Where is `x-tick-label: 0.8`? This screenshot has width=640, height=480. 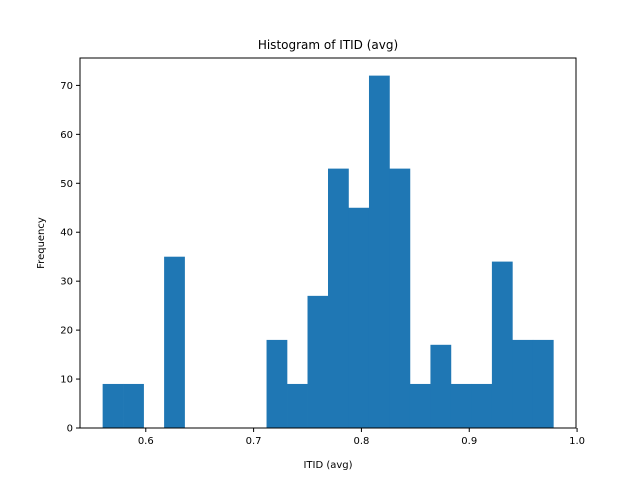 x-tick-label: 0.8 is located at coordinates (361, 441).